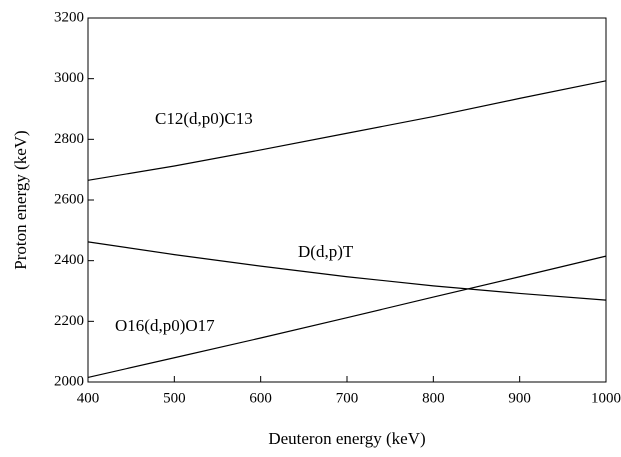 The width and height of the screenshot is (621, 457). What do you see at coordinates (347, 398) in the screenshot?
I see `x-tick-label: 700` at bounding box center [347, 398].